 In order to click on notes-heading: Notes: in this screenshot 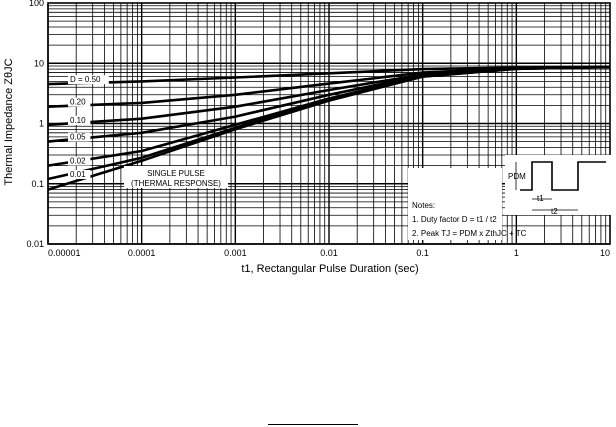, I will do `click(423, 205)`.